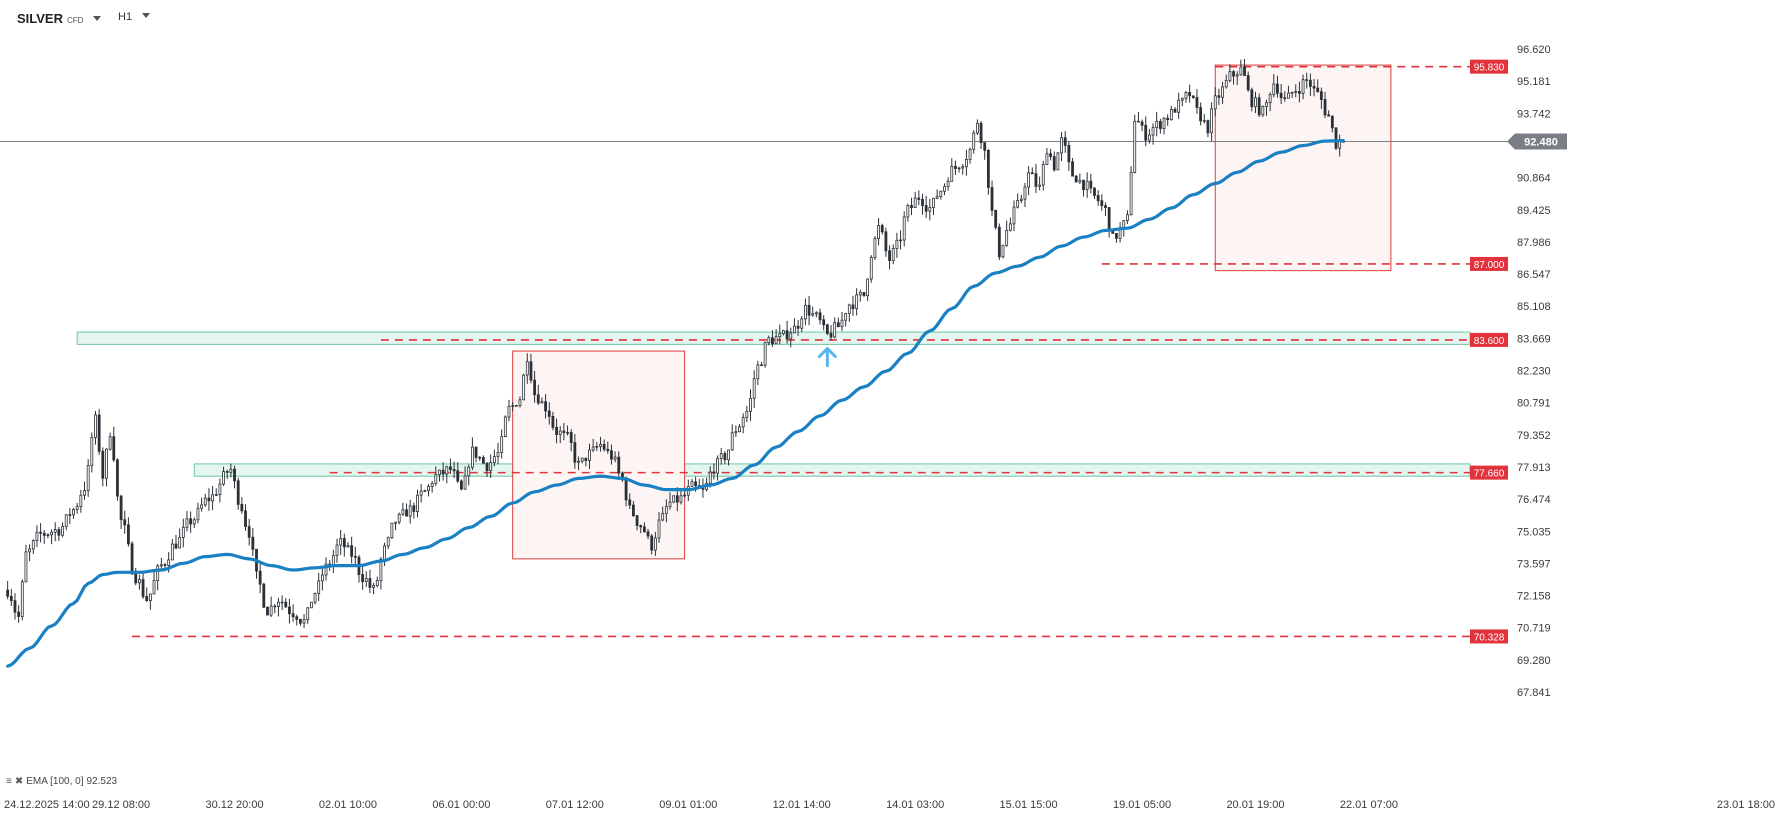  Describe the element at coordinates (1534, 436) in the screenshot. I see `y-tick-label: 79.352` at that location.